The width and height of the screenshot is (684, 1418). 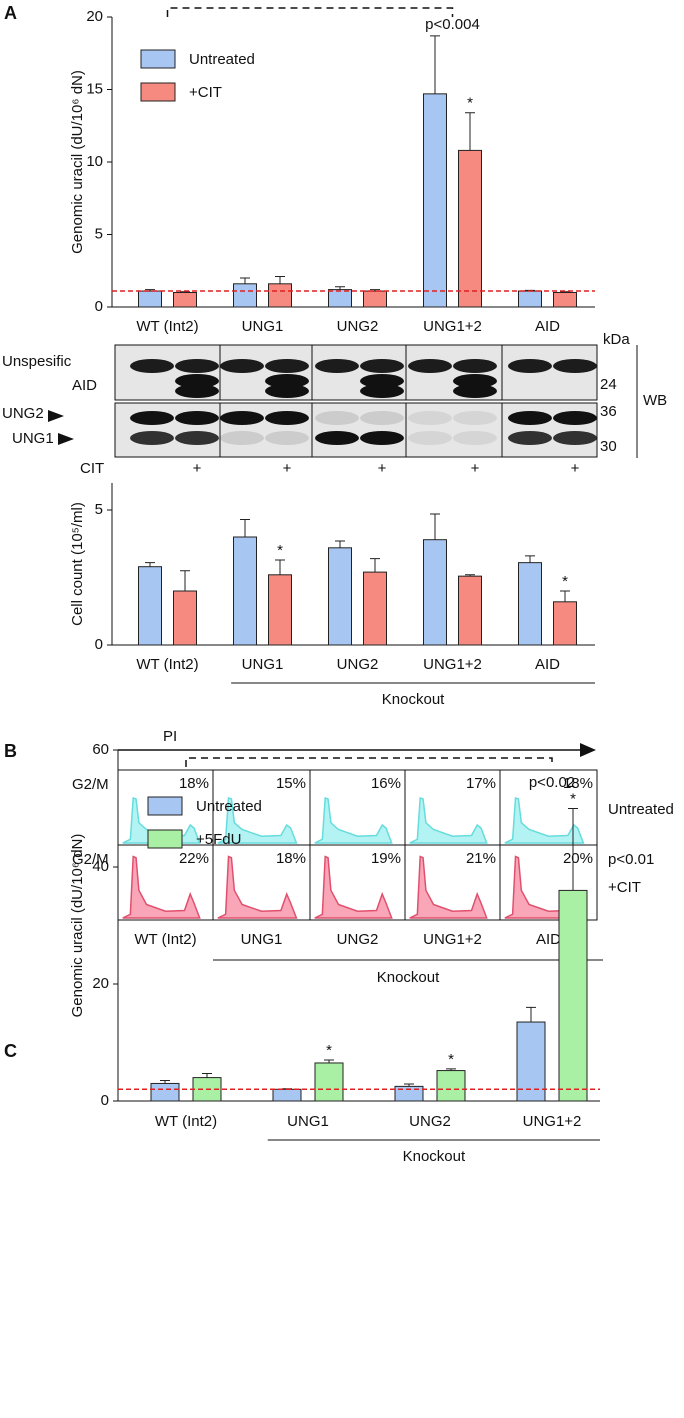 What do you see at coordinates (291, 783) in the screenshot?
I see `percentage: 15%` at bounding box center [291, 783].